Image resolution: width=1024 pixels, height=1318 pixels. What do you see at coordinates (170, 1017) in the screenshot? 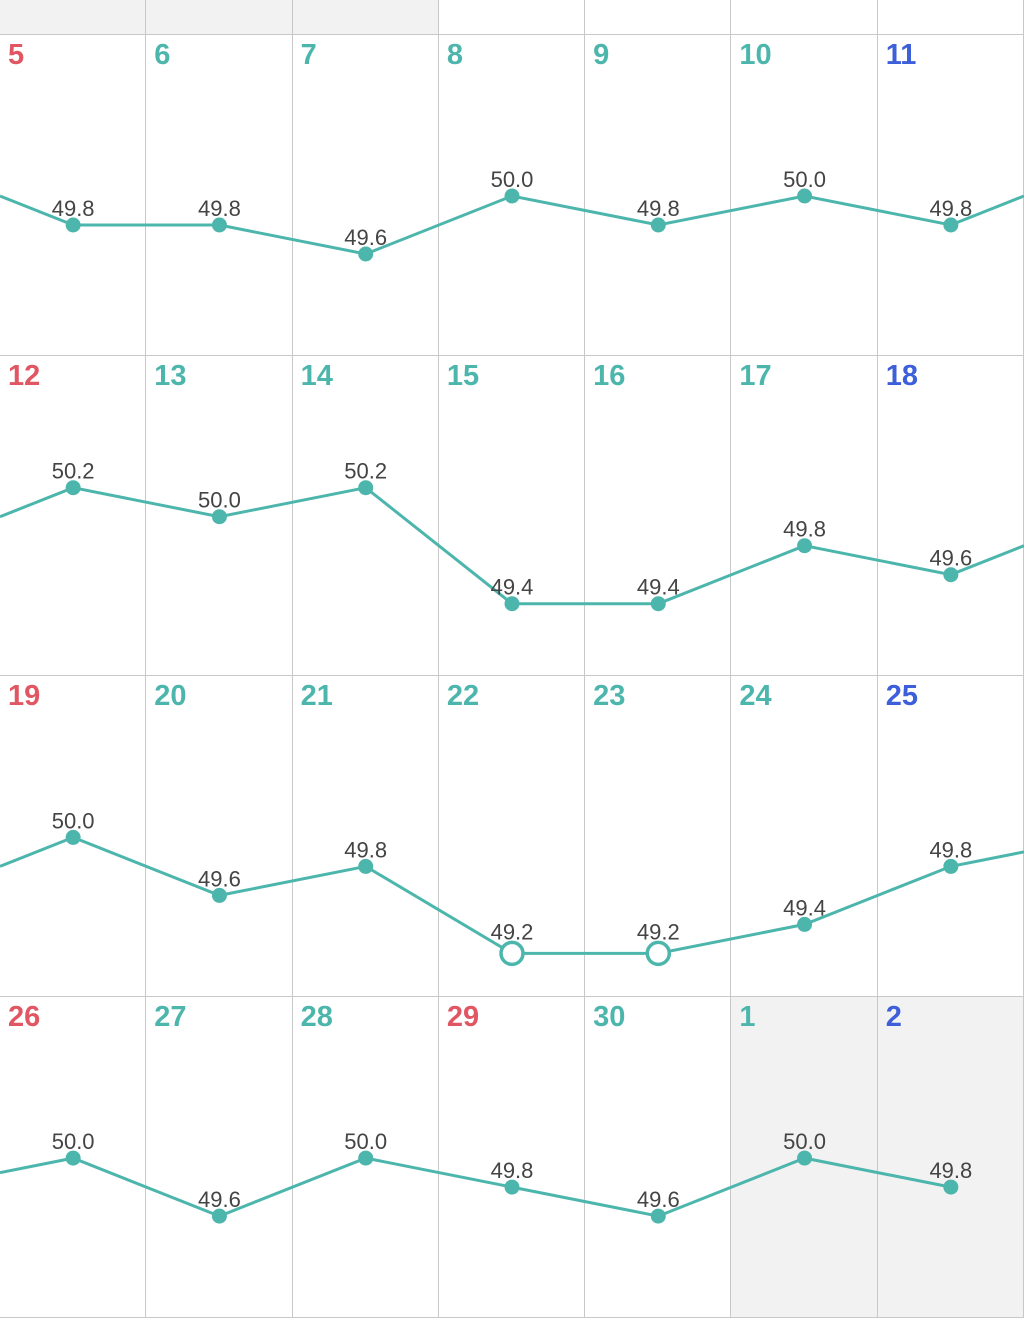
I see `day-number: 27` at bounding box center [170, 1017].